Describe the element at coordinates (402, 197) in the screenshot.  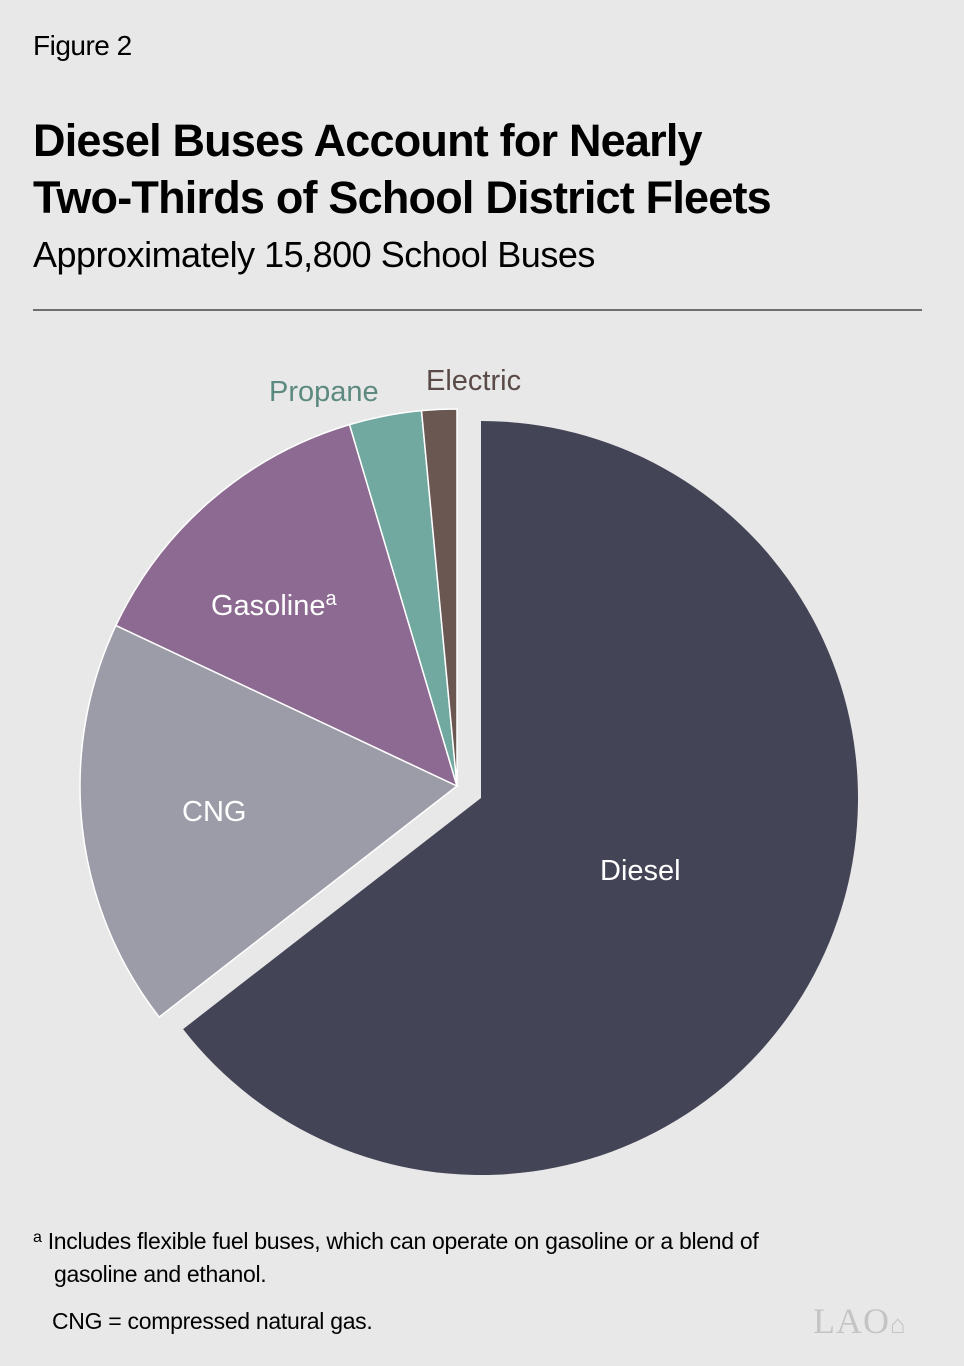
I see `title-line-2: Two-Thirds of School District Fleets` at that location.